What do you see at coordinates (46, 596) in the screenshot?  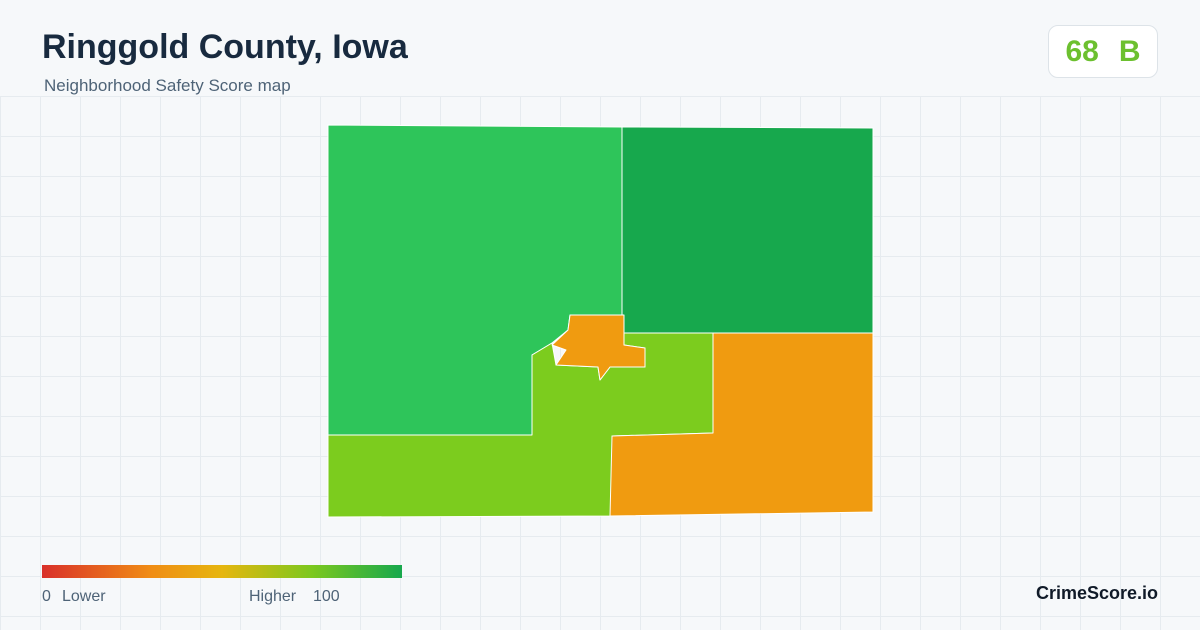 I see `legend-min: 0` at bounding box center [46, 596].